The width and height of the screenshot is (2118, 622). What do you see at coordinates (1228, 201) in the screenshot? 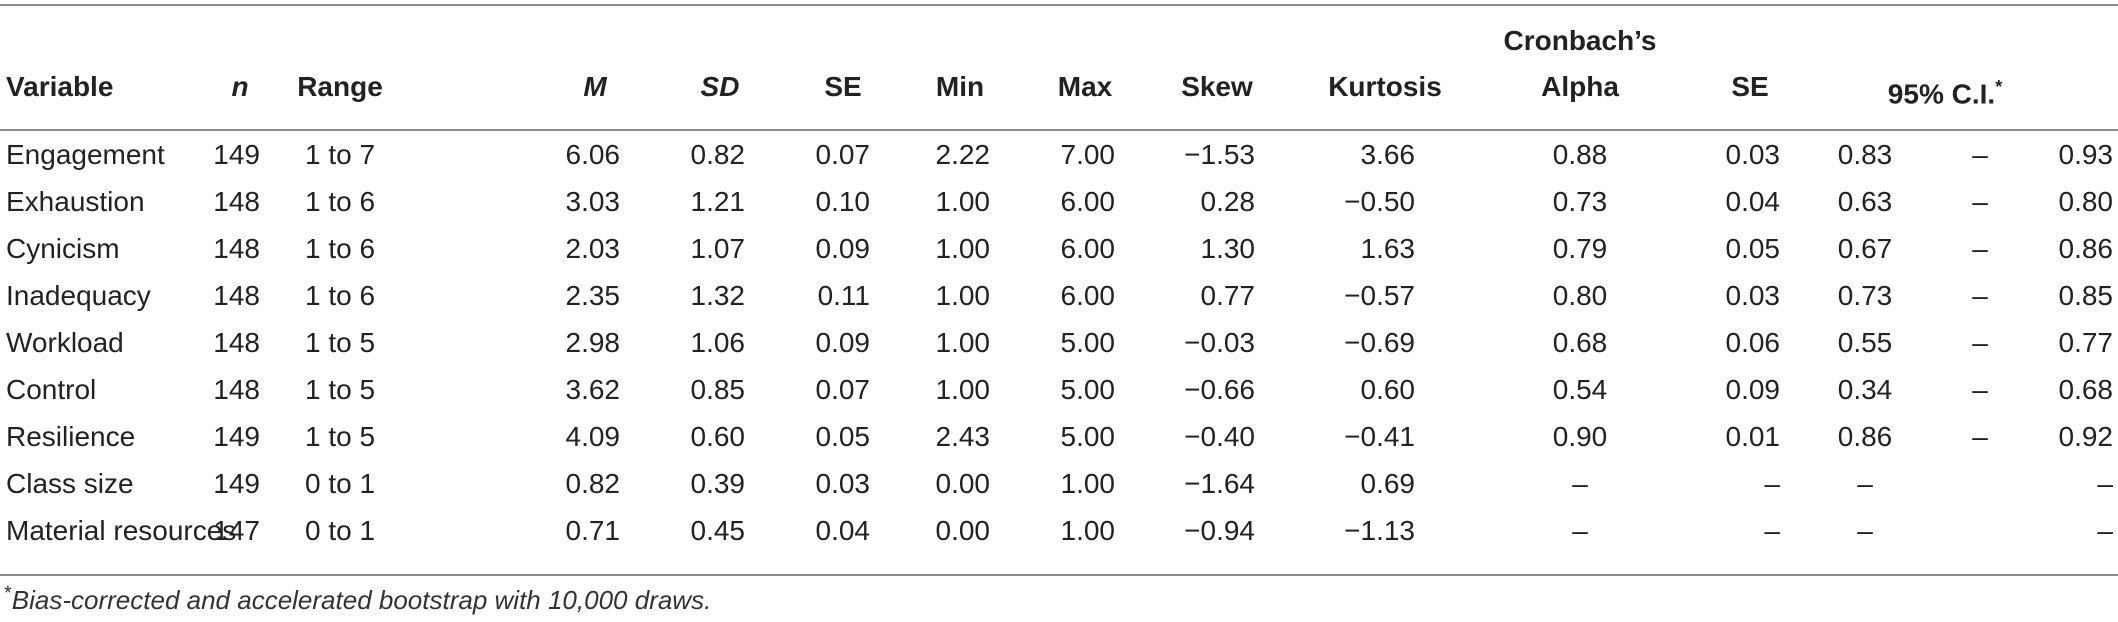
I see `cell-skew: 0.28` at bounding box center [1228, 201].